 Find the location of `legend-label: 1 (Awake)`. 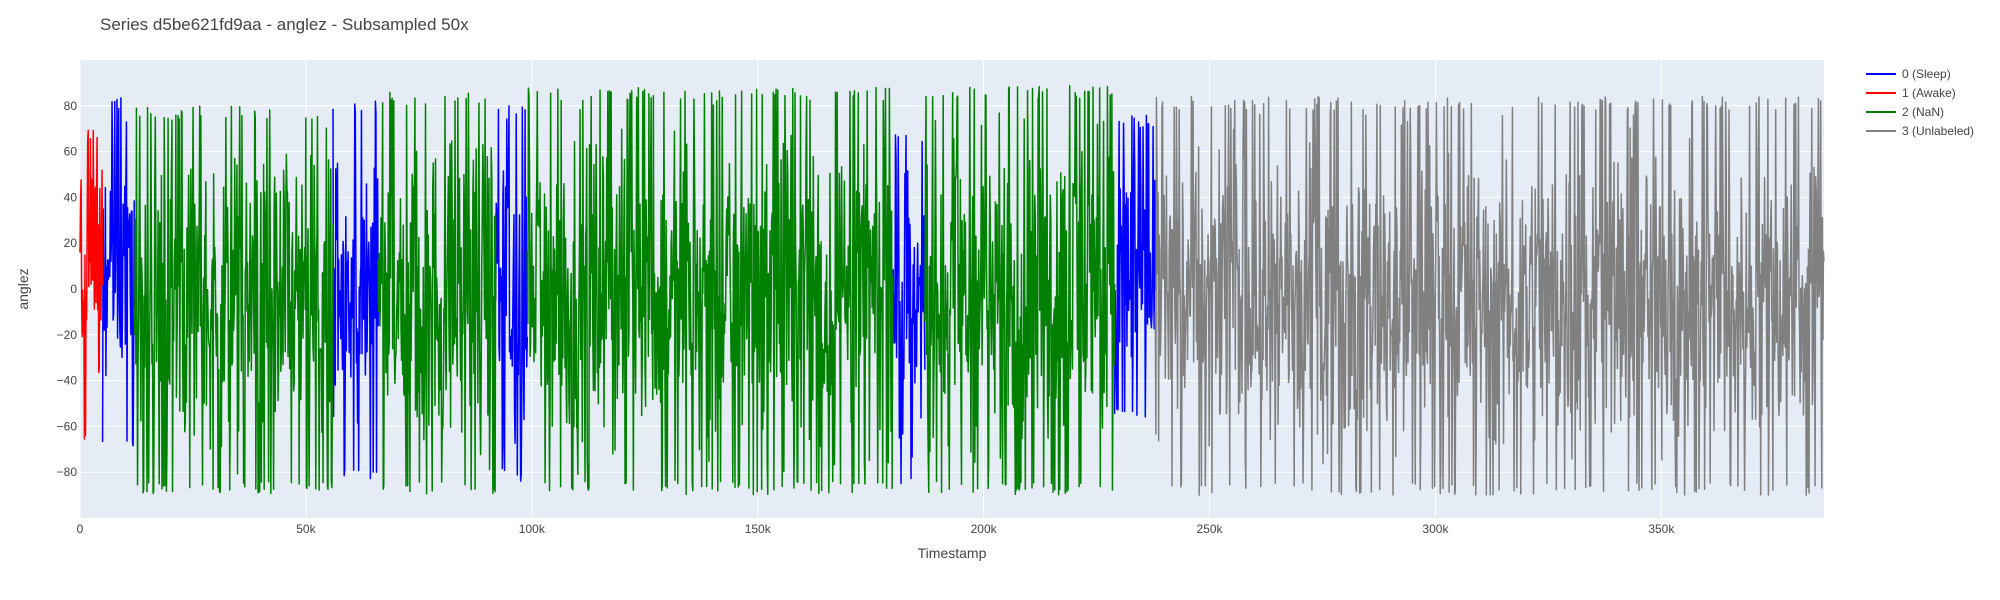

legend-label: 1 (Awake) is located at coordinates (1929, 93).